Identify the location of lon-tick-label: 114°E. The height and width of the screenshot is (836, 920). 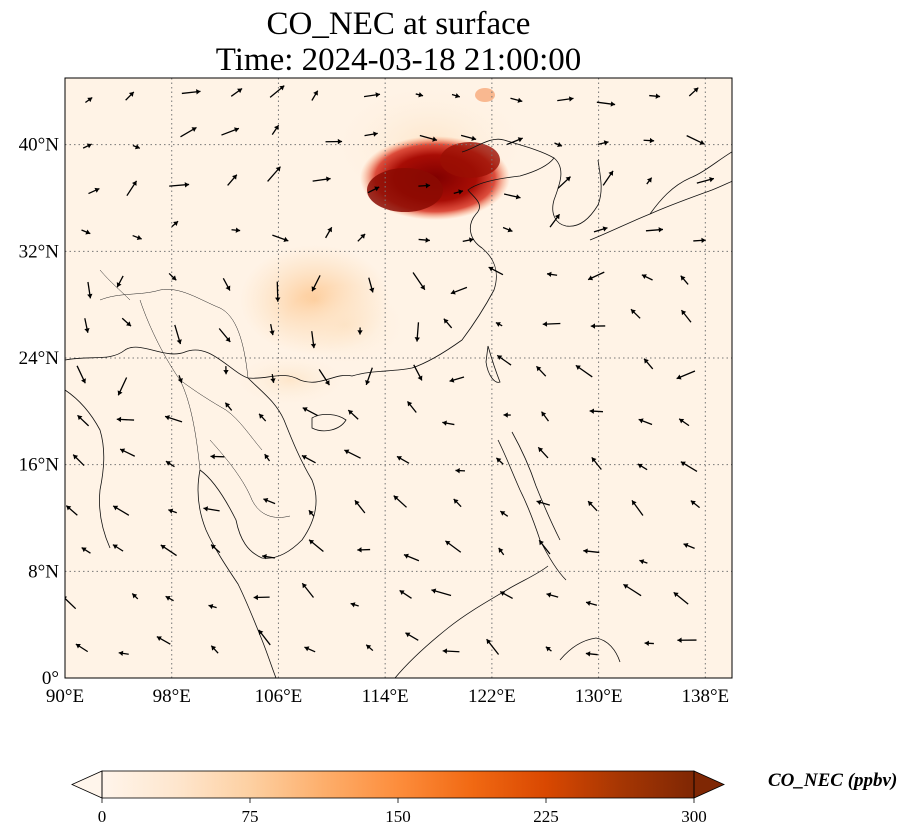
(385, 696).